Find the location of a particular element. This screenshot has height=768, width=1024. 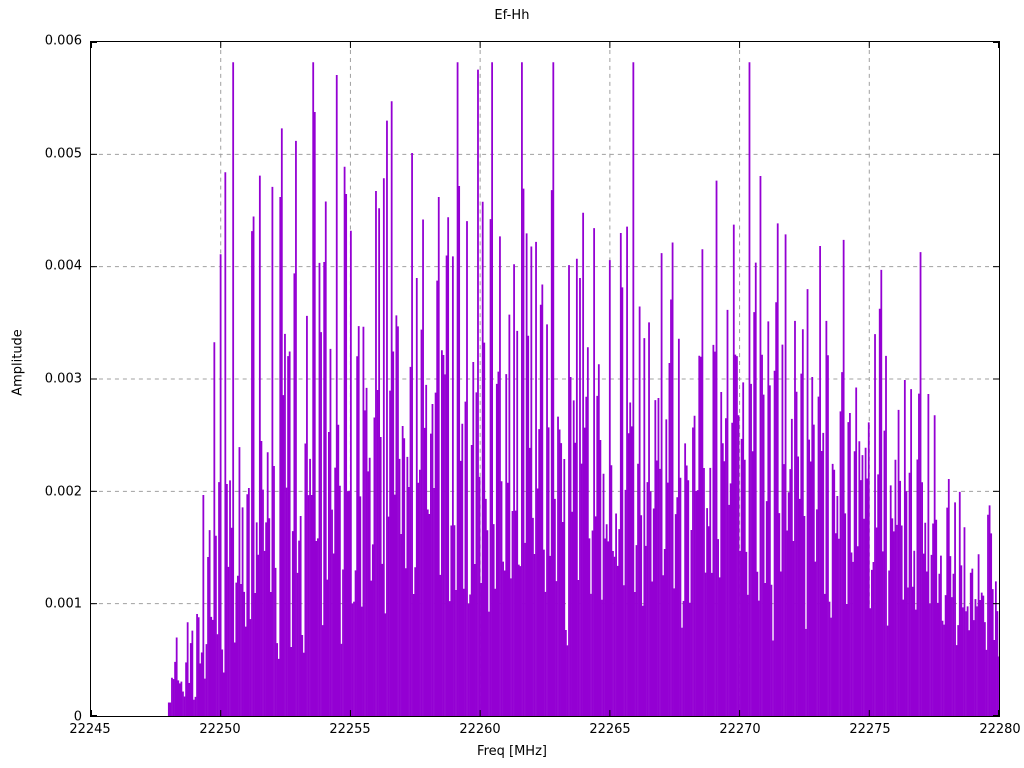

y-tick-label: 0.001 is located at coordinates (63, 604).